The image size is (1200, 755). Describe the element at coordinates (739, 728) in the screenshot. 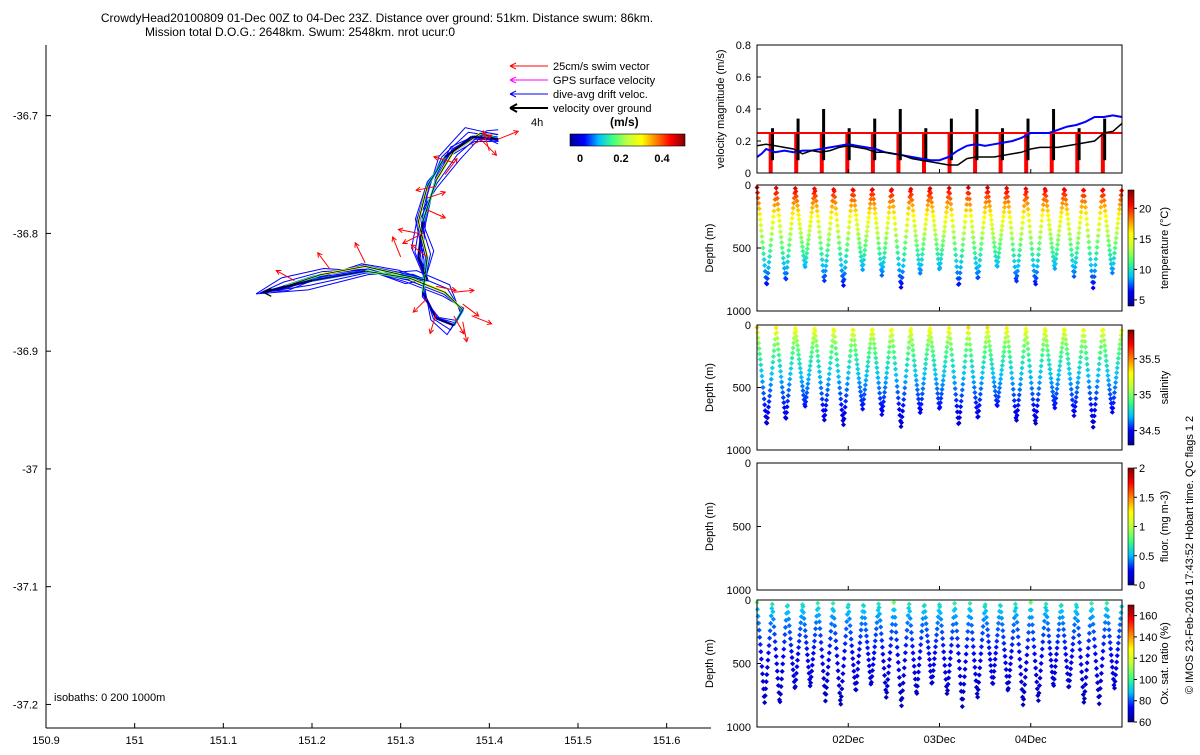

I see `oxygen-y-tick-label: 1000` at that location.